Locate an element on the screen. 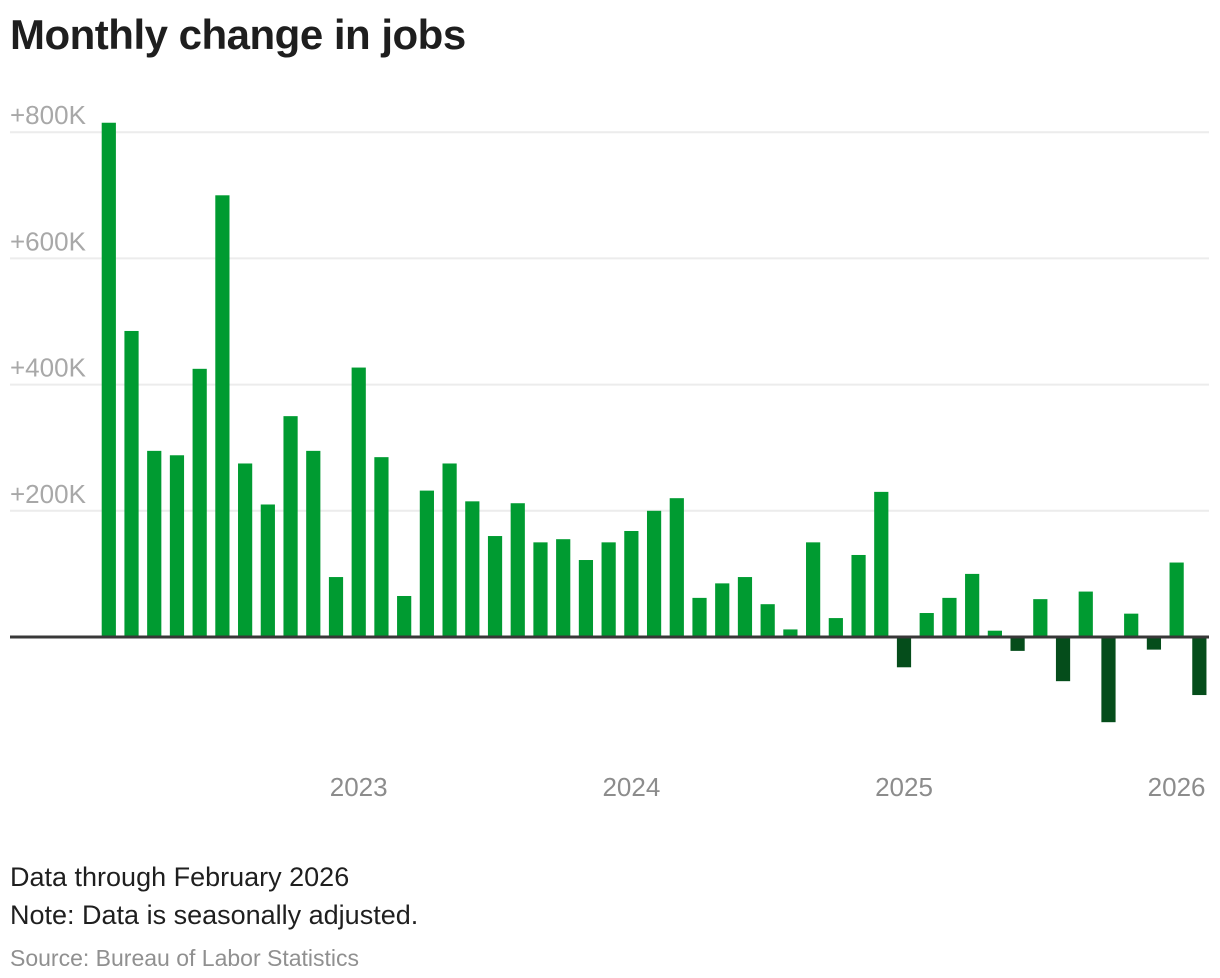 The height and width of the screenshot is (978, 1220). chart-title: Monthly change in jobs is located at coordinates (238, 34).